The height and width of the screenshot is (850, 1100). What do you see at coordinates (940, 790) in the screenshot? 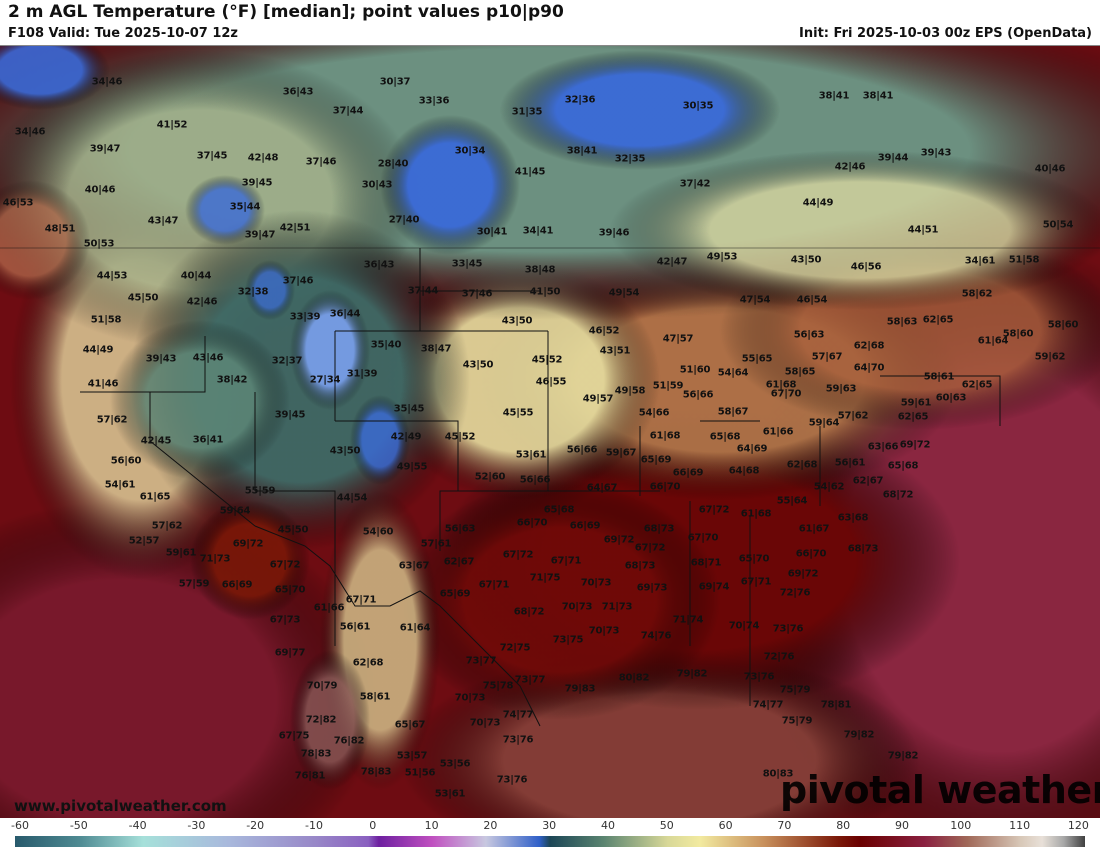
I see `pivotal-weather-logo: pivotal weather` at bounding box center [940, 790].